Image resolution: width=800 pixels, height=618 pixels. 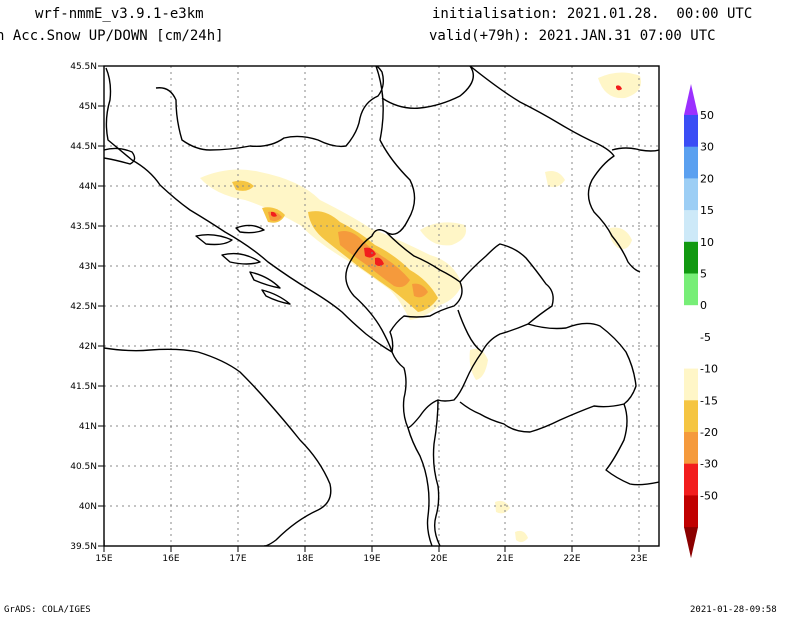 What do you see at coordinates (88, 427) in the screenshot?
I see `lat-label: 41N` at bounding box center [88, 427].